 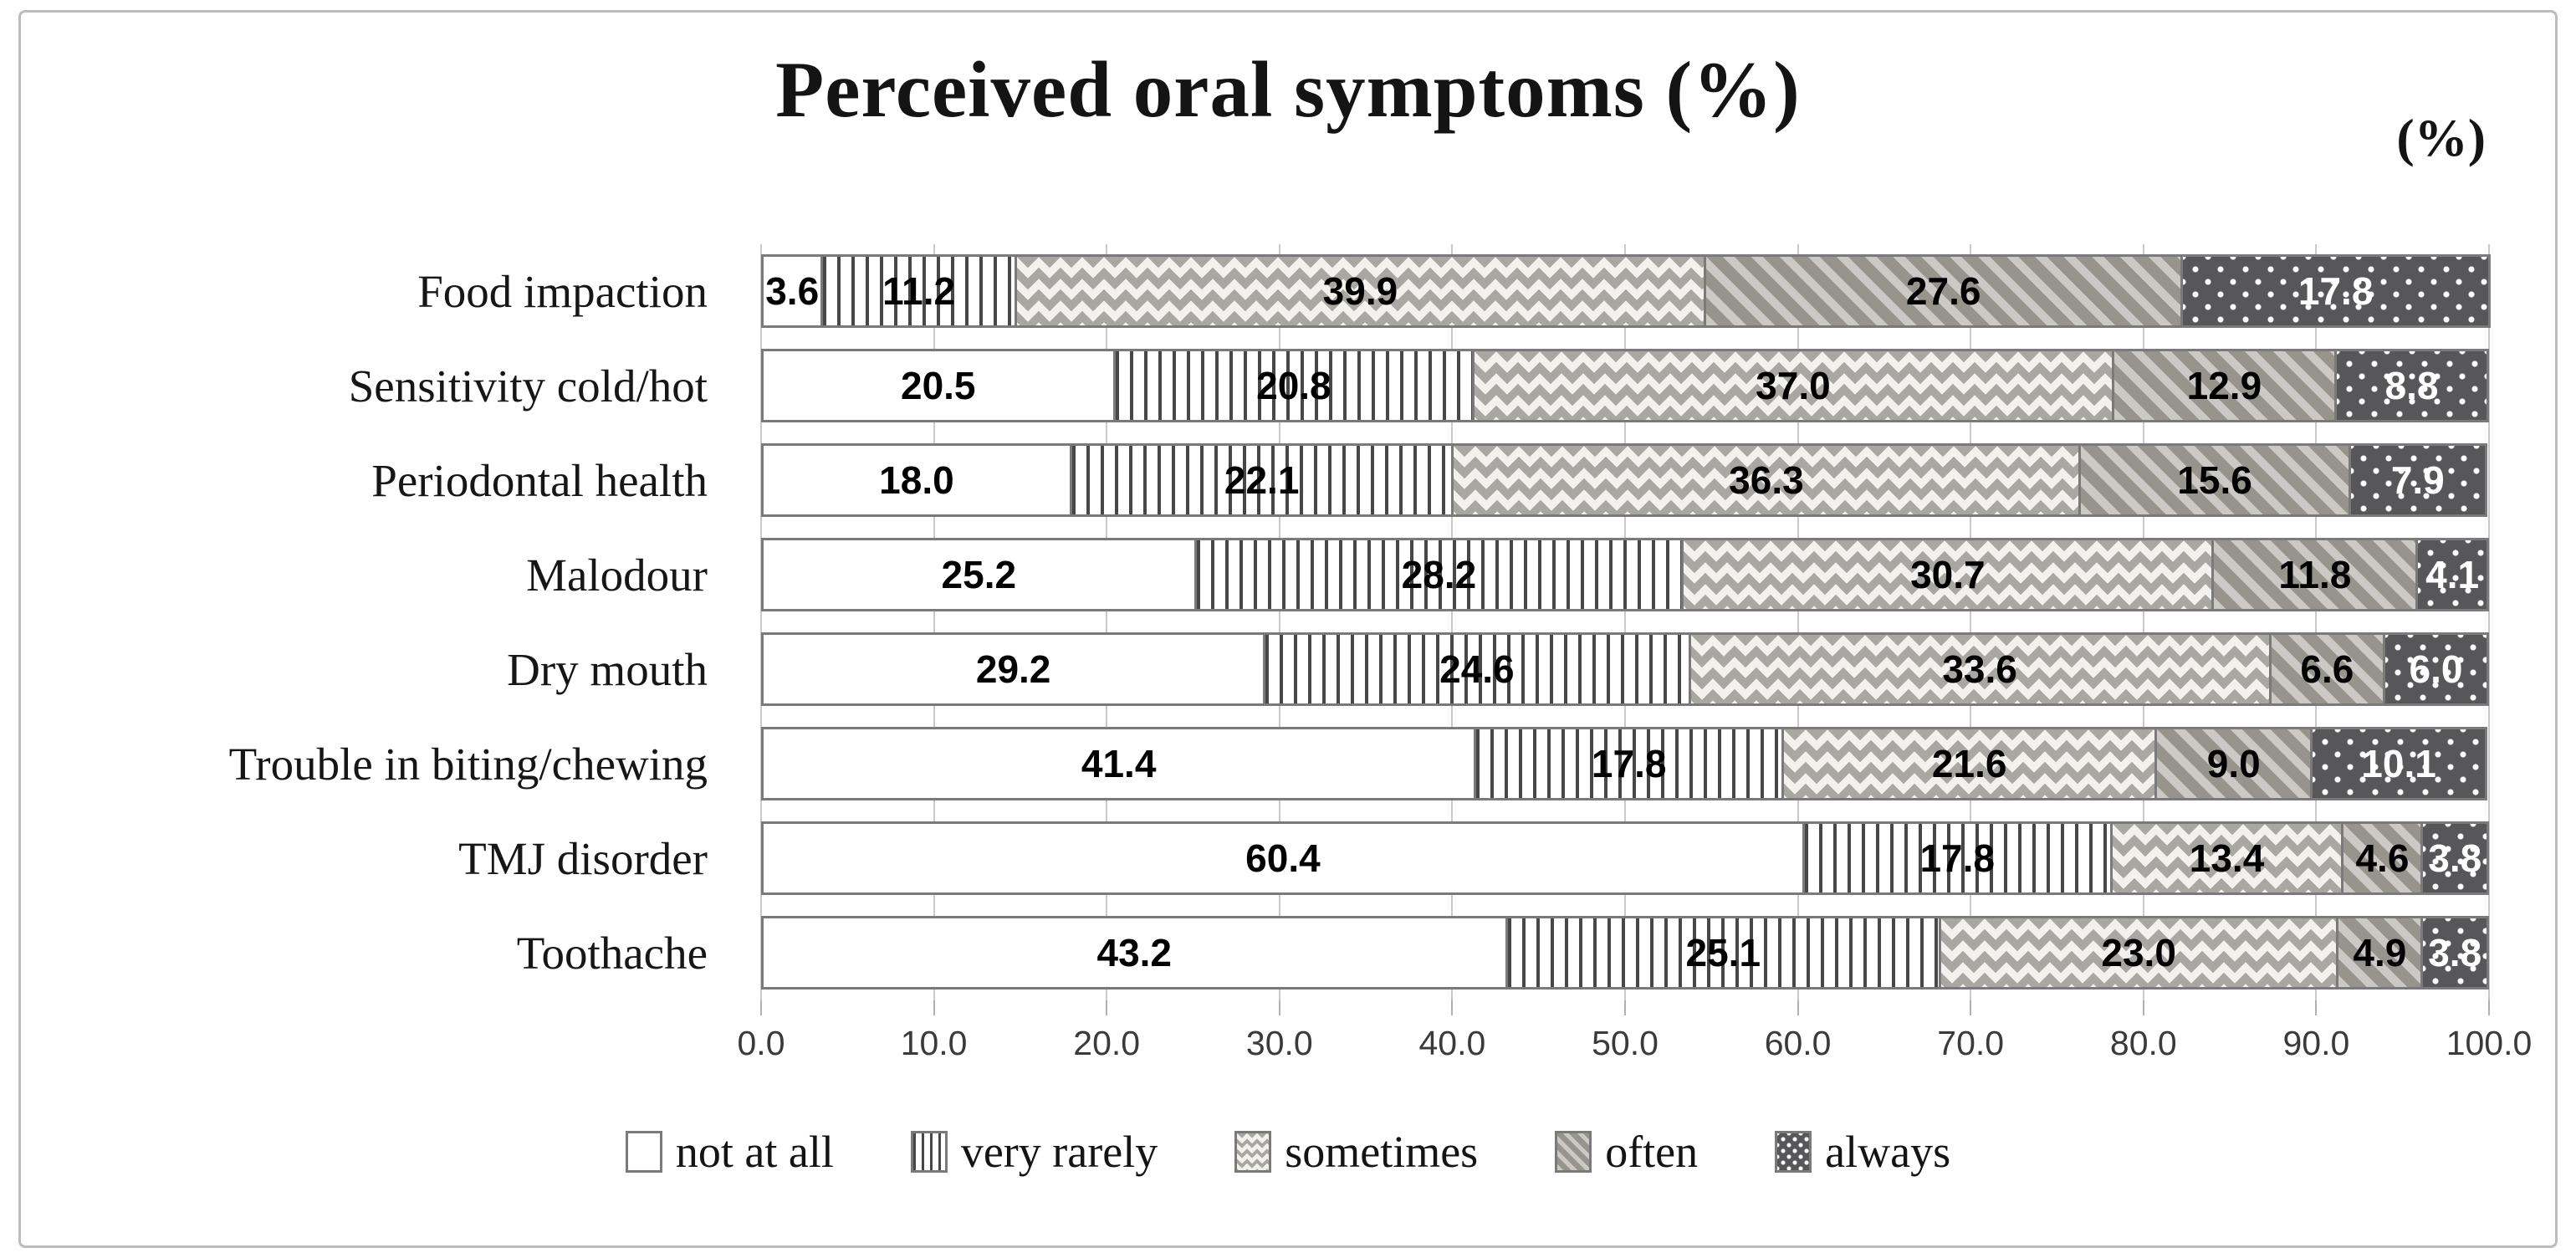 I want to click on bar-segment-label: 4.1, so click(x=2452, y=574).